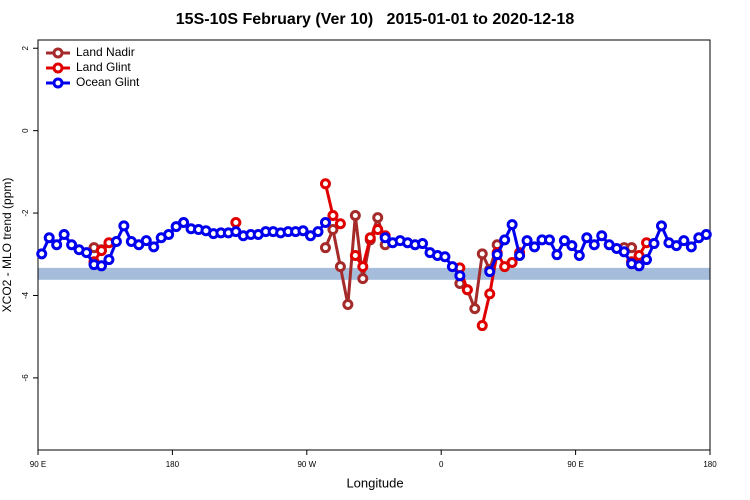 This screenshot has height=500, width=750. Describe the element at coordinates (7, 245) in the screenshot. I see `y-axis-label: XCO2 - MLO trend (ppm)` at that location.